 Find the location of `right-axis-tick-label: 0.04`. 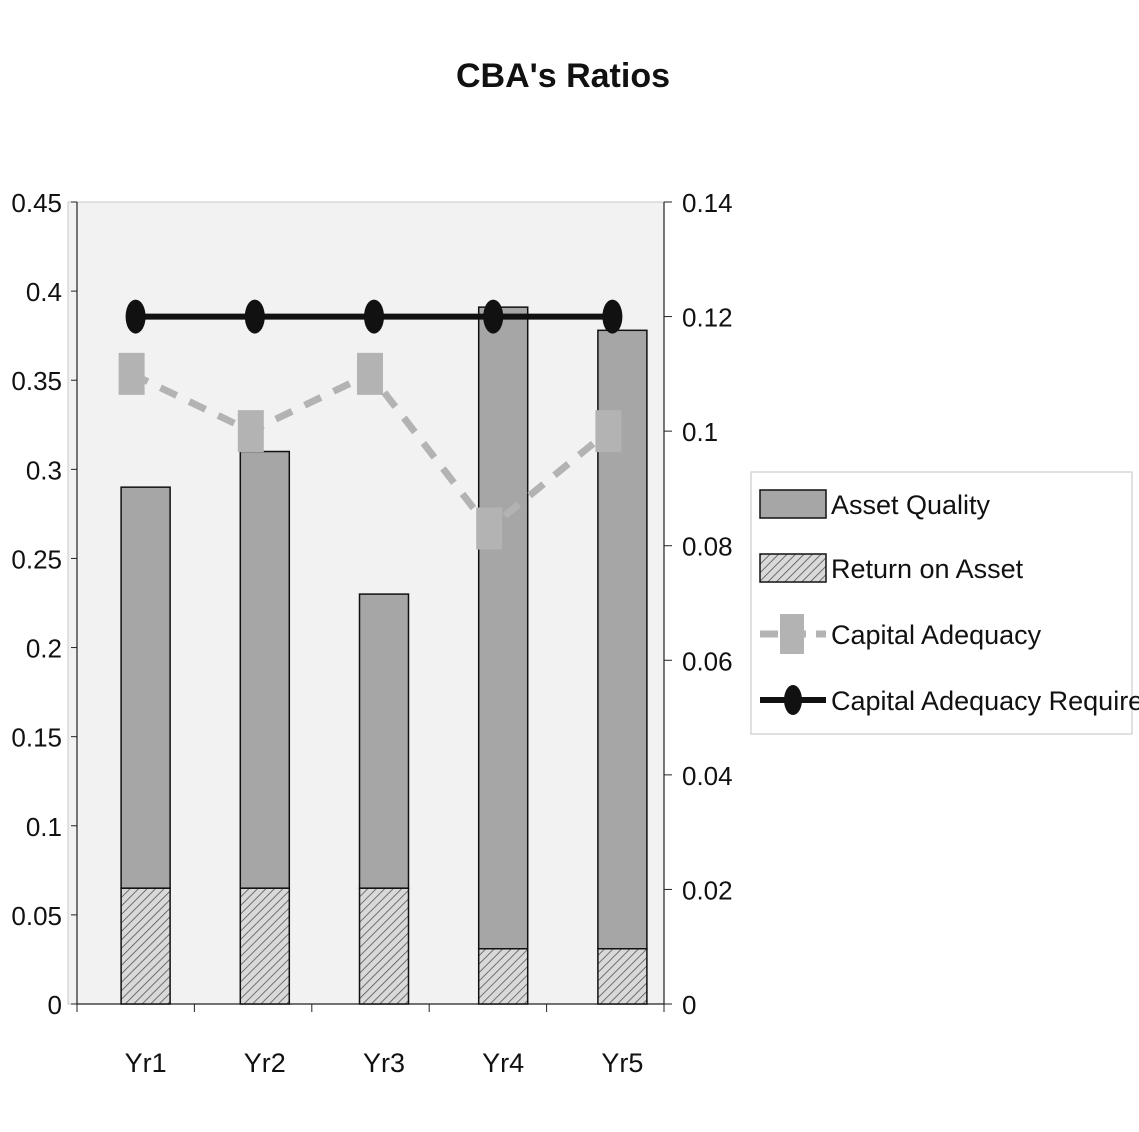

right-axis-tick-label: 0.04 is located at coordinates (707, 776).